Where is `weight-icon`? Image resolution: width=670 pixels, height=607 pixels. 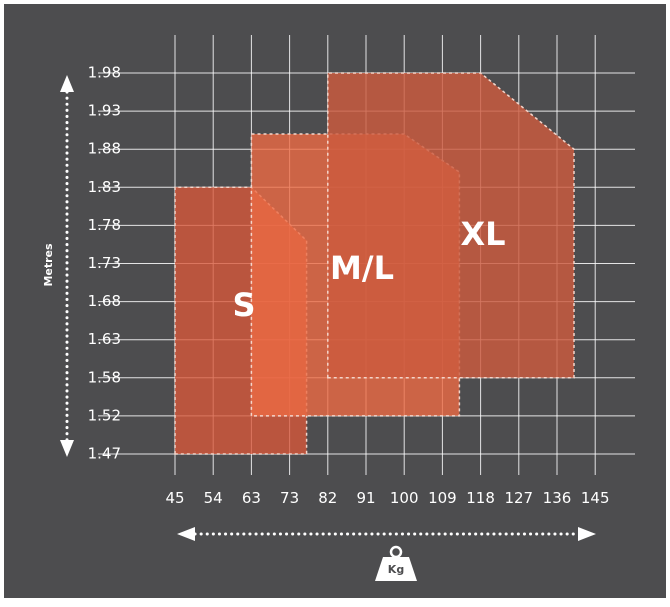 weight-icon is located at coordinates (396, 563).